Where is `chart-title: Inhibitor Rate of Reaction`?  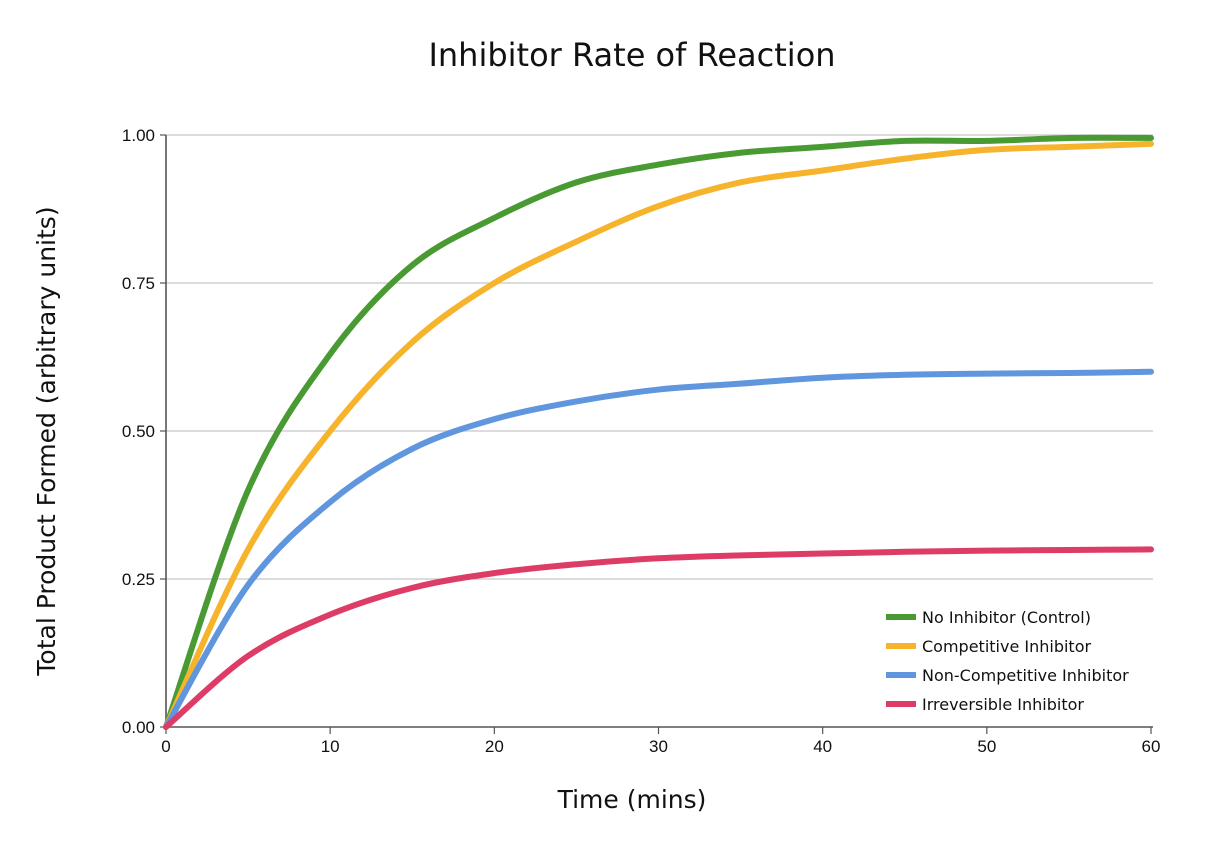
chart-title: Inhibitor Rate of Reaction is located at coordinates (631, 55).